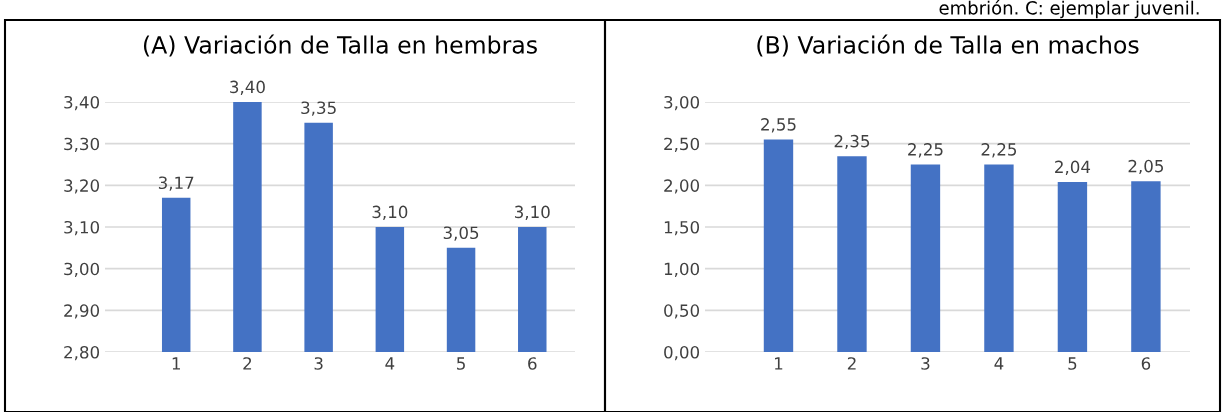  I want to click on text: embrión. C: ejemplar juvenil., so click(1069, 9).